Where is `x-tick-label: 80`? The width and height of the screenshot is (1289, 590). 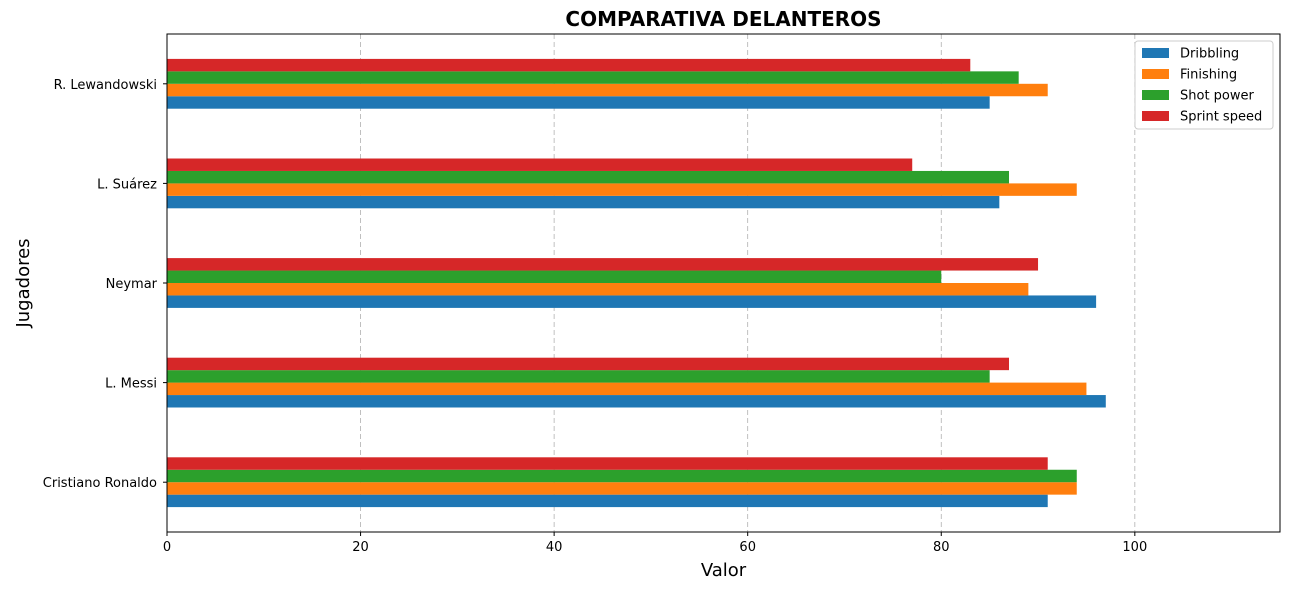 x-tick-label: 80 is located at coordinates (941, 547).